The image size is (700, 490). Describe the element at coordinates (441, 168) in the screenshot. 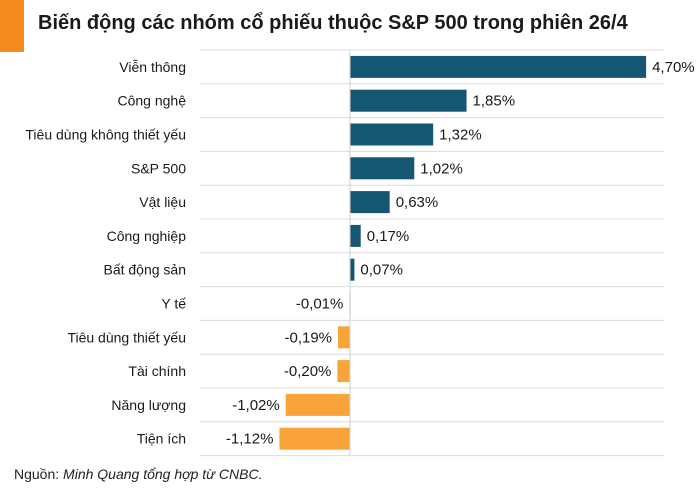

I see `data-label: 1,02%` at that location.